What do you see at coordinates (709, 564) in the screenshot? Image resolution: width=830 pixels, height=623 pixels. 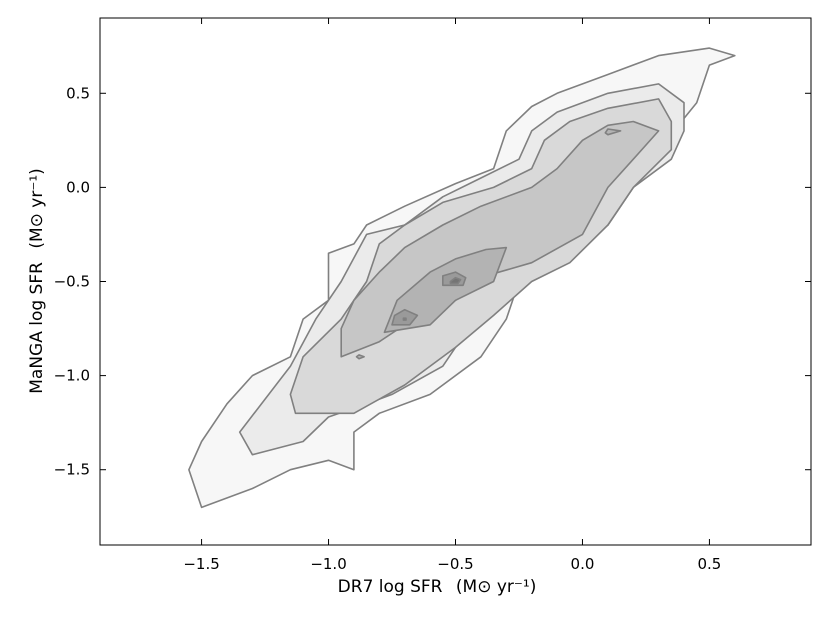 I see `x-tick-label: 0.5` at bounding box center [709, 564].